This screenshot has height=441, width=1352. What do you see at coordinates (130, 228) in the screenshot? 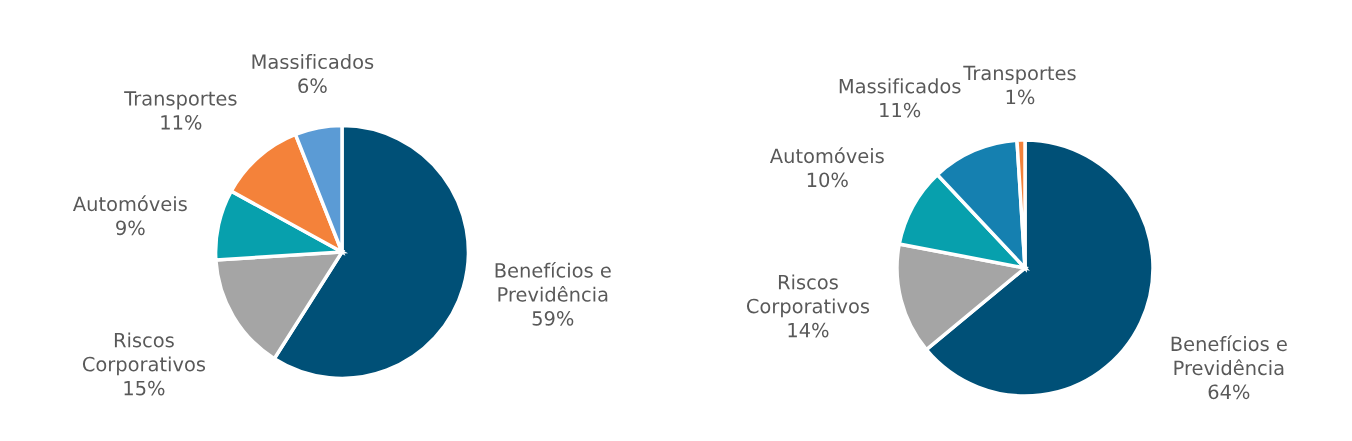
I see `data-label: 9%` at bounding box center [130, 228].